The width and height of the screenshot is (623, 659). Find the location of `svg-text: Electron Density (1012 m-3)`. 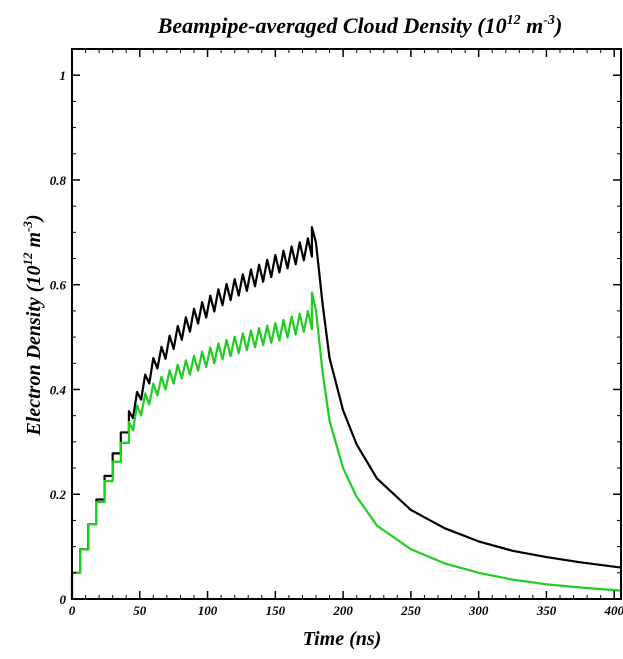

svg-text: Electron Density (1012 m-3) is located at coordinates (32, 325).